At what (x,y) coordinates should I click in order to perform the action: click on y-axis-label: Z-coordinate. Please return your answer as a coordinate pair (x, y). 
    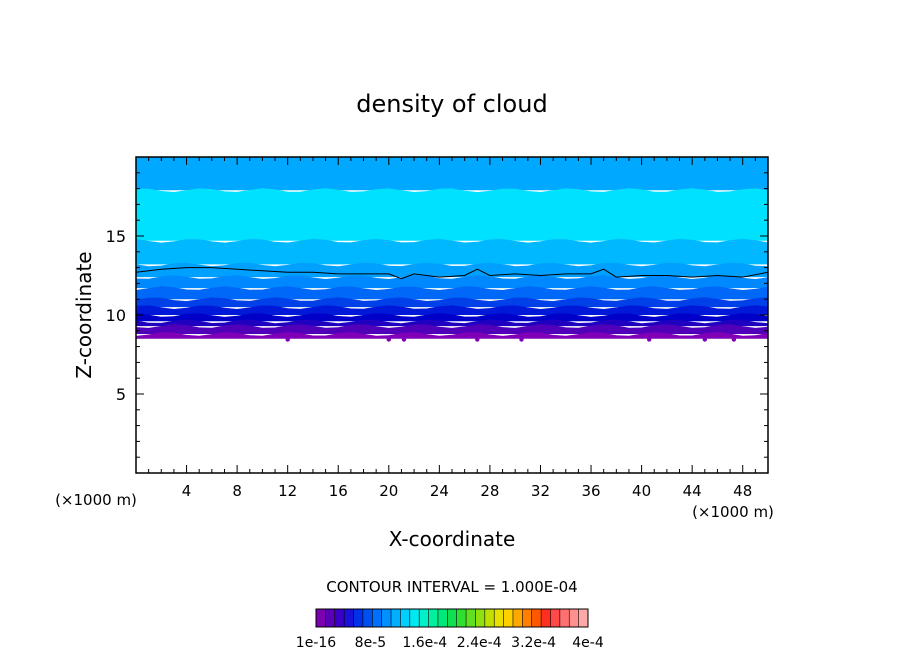
    Looking at the image, I should click on (84, 314).